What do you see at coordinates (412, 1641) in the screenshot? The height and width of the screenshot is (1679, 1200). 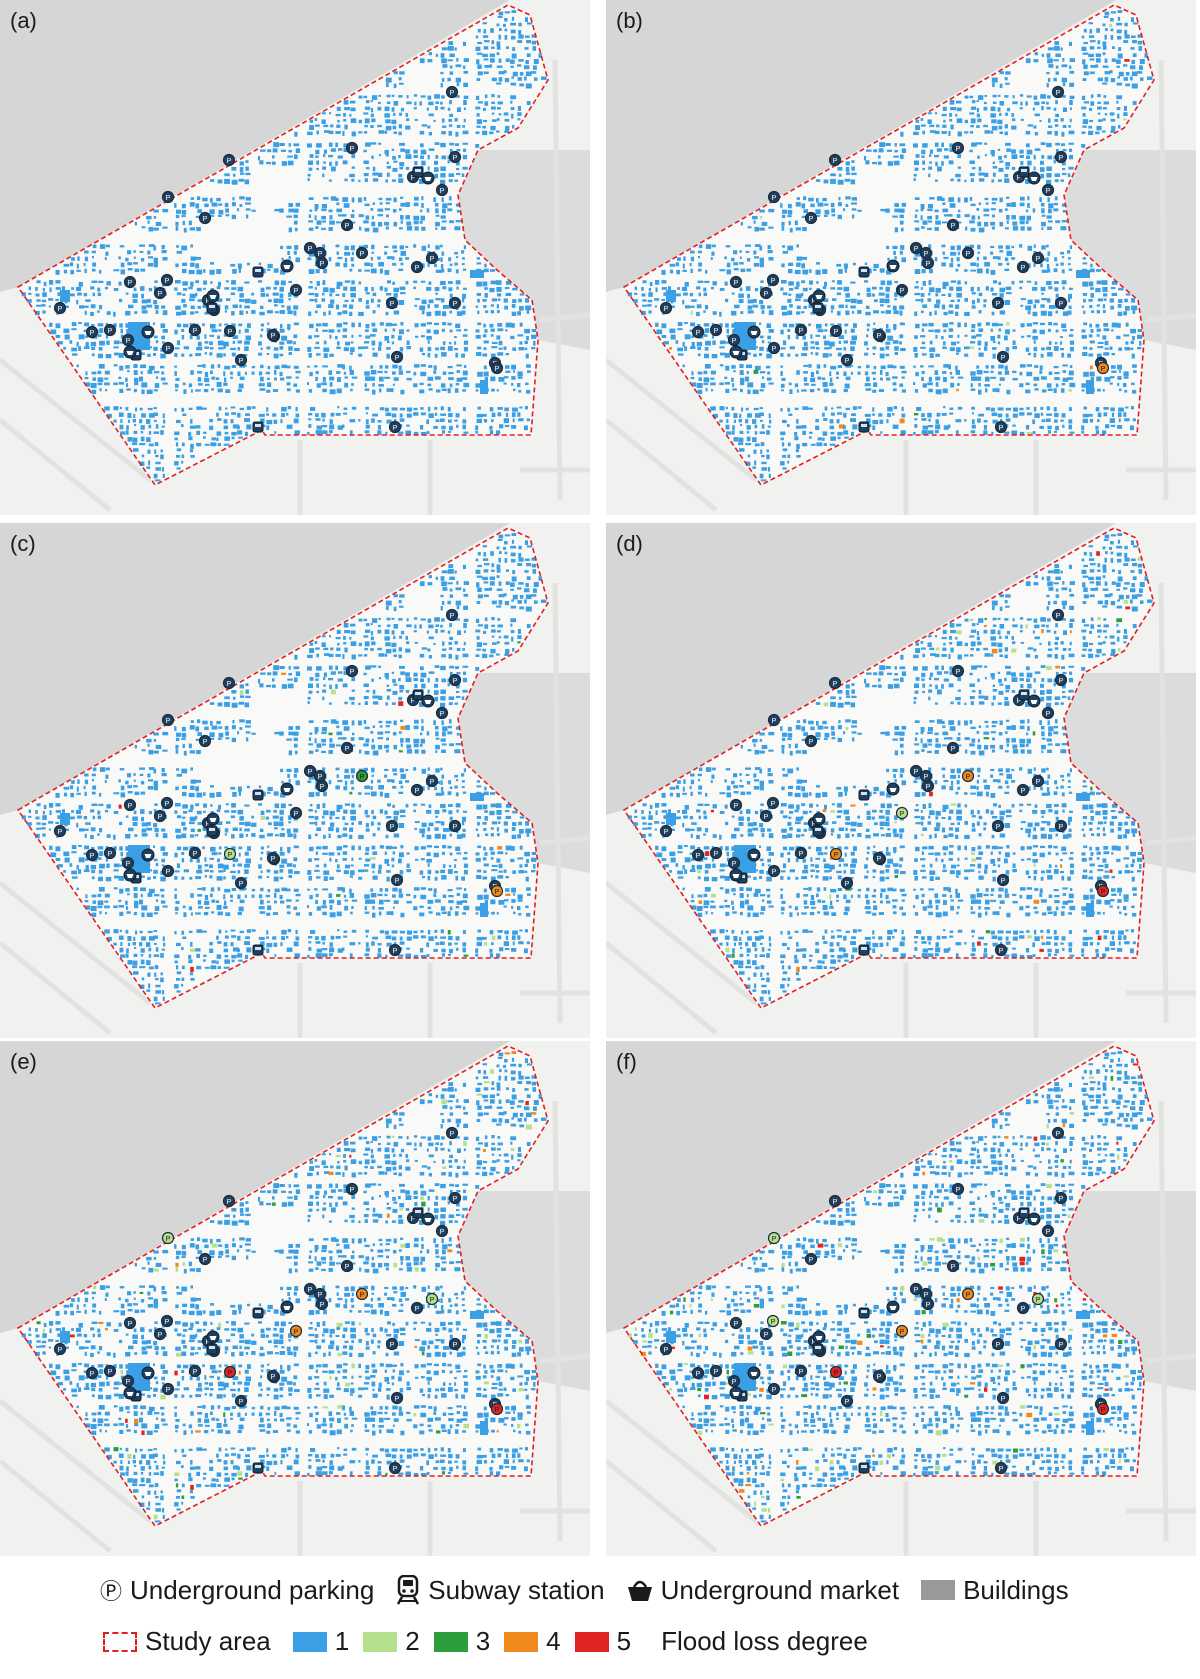 I see `degree-2-label: 2` at bounding box center [412, 1641].